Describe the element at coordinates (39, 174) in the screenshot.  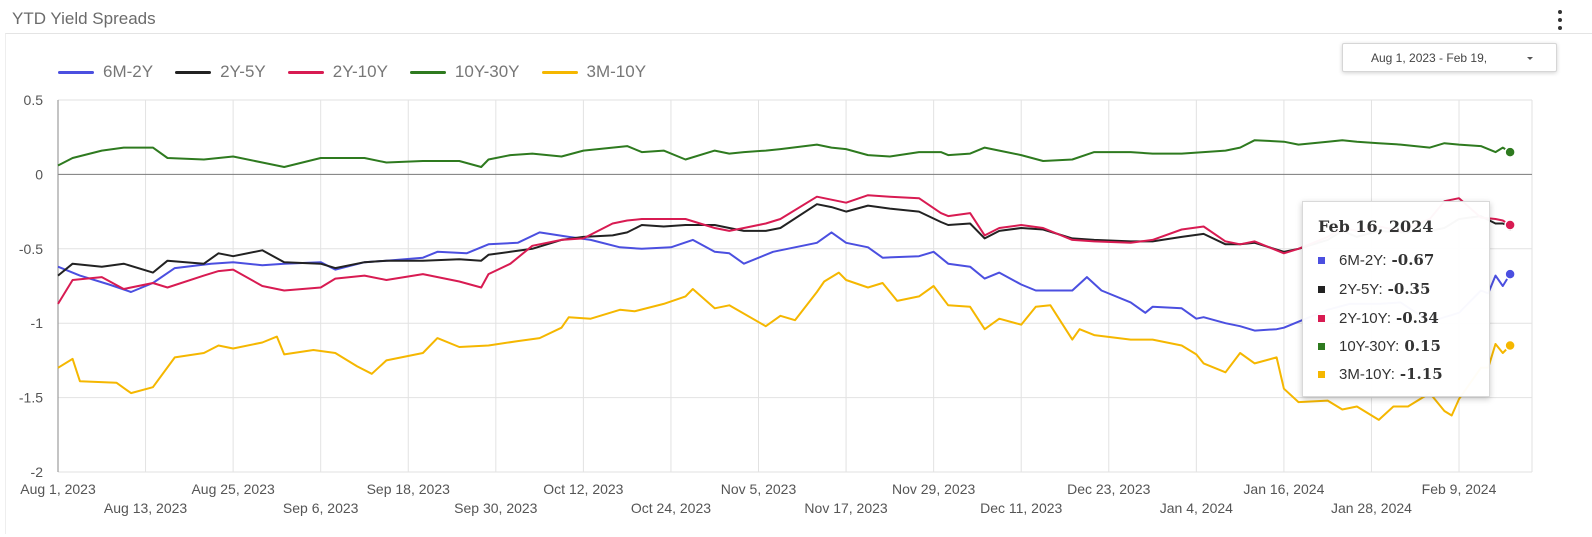
I see `y-tick-label: 0` at that location.